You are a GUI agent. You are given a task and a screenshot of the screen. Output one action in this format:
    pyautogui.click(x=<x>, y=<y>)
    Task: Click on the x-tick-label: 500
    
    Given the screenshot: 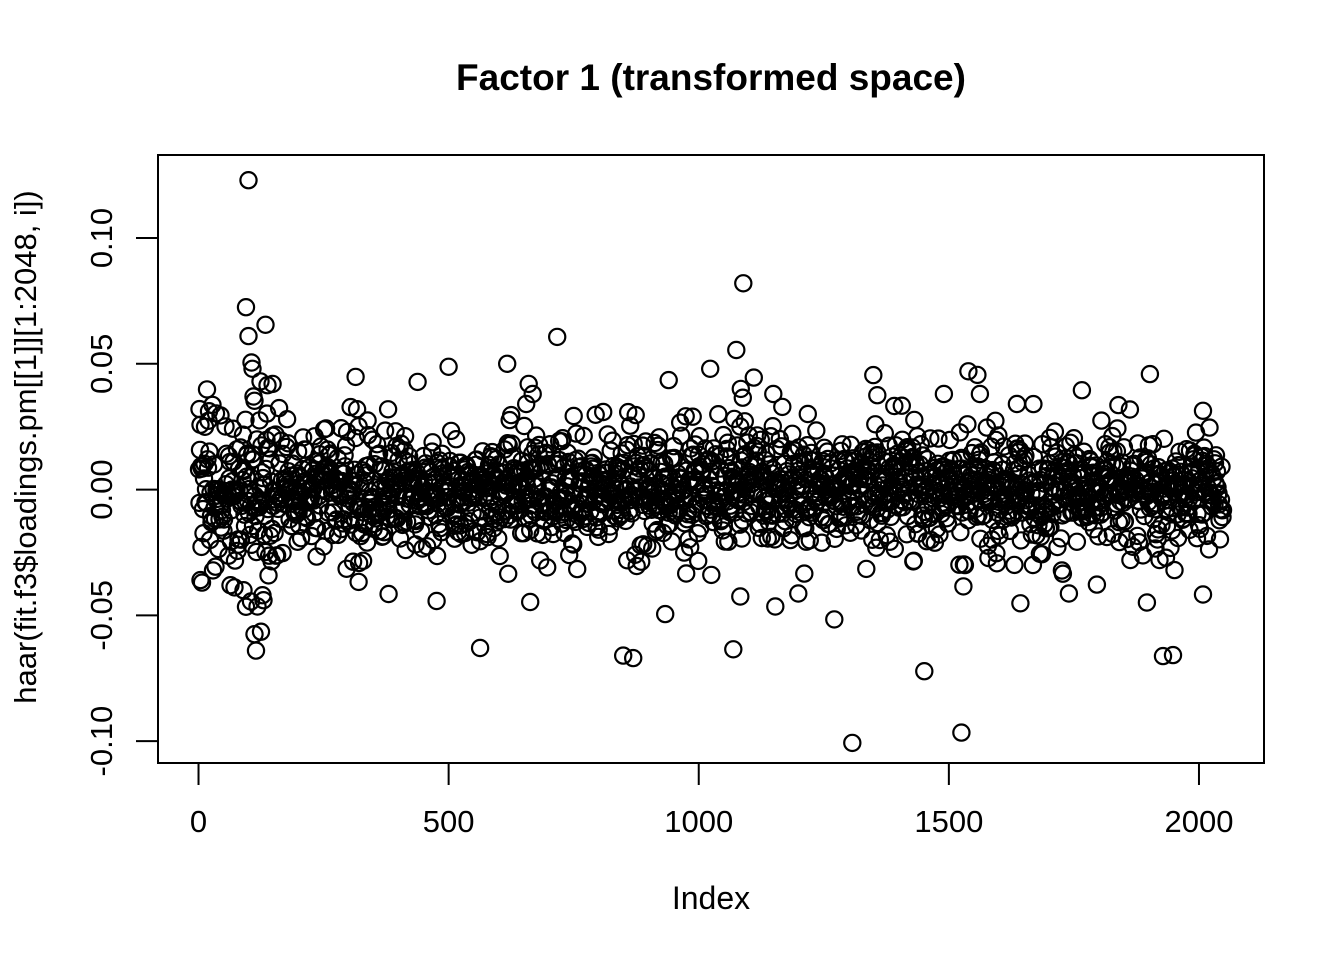 What is the action you would take?
    pyautogui.click(x=449, y=821)
    